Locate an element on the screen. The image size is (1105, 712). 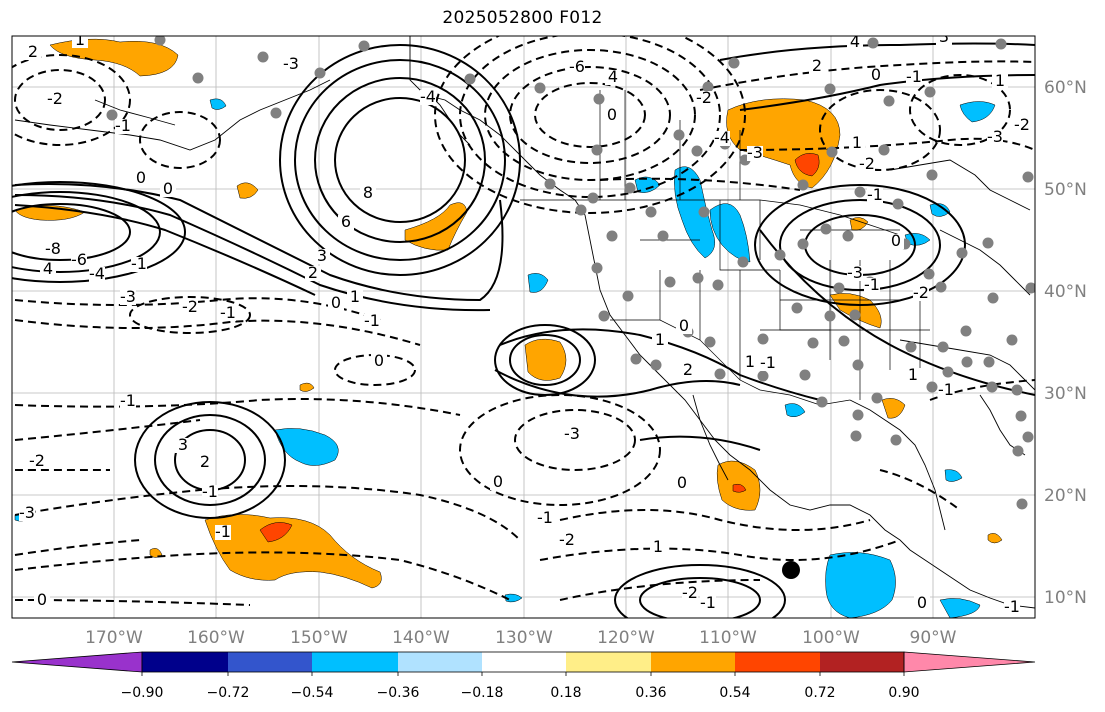
latitude-label: 60°N is located at coordinates (1065, 88).